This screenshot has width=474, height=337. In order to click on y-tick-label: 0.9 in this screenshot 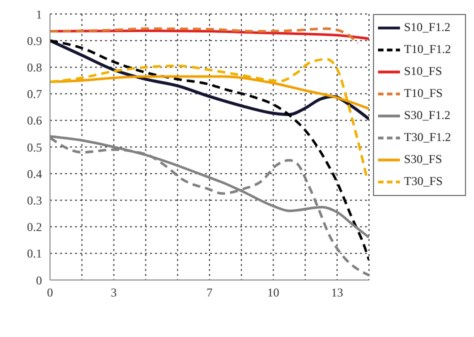, I will do `click(34, 41)`.